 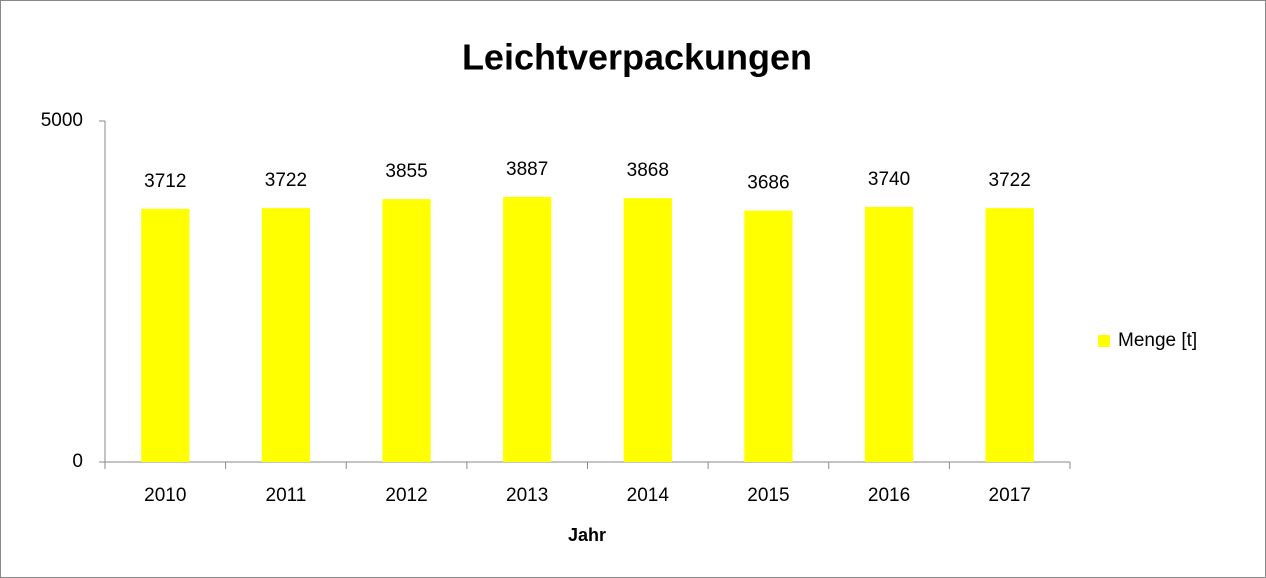 What do you see at coordinates (1104, 341) in the screenshot?
I see `legend-swatch` at bounding box center [1104, 341].